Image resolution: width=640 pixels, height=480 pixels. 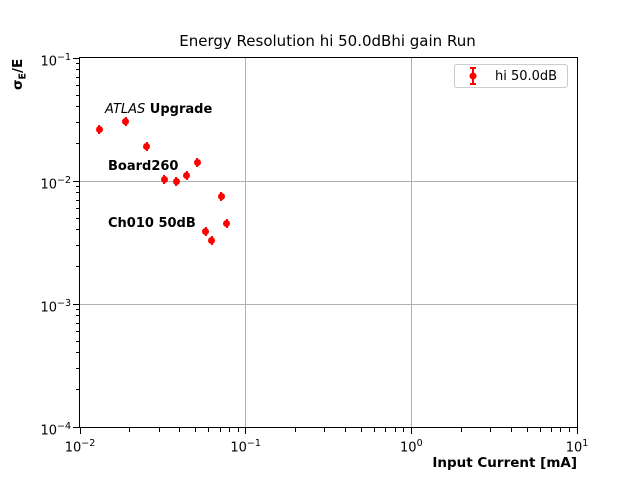 I want to click on x-tick-label: 10¹, so click(x=577, y=447).